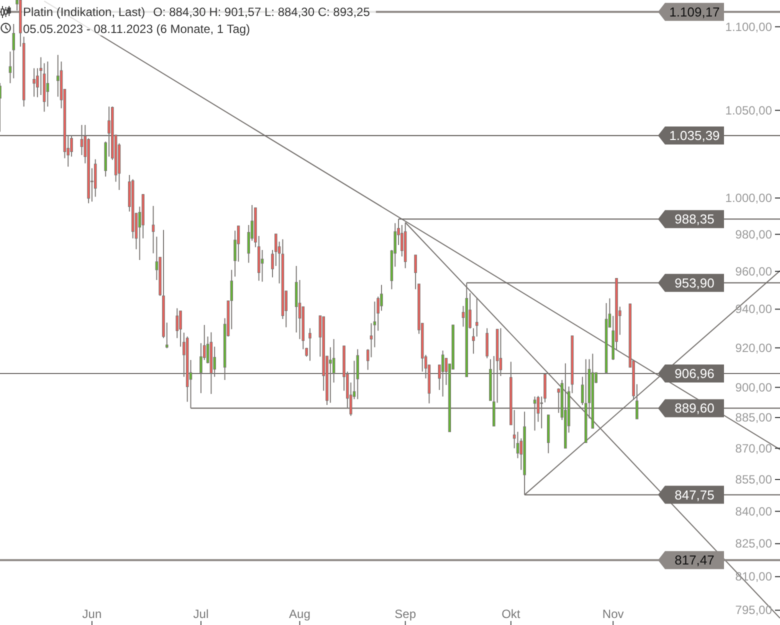  What do you see at coordinates (753, 543) in the screenshot?
I see `y-tick-label: 825,00` at bounding box center [753, 543].